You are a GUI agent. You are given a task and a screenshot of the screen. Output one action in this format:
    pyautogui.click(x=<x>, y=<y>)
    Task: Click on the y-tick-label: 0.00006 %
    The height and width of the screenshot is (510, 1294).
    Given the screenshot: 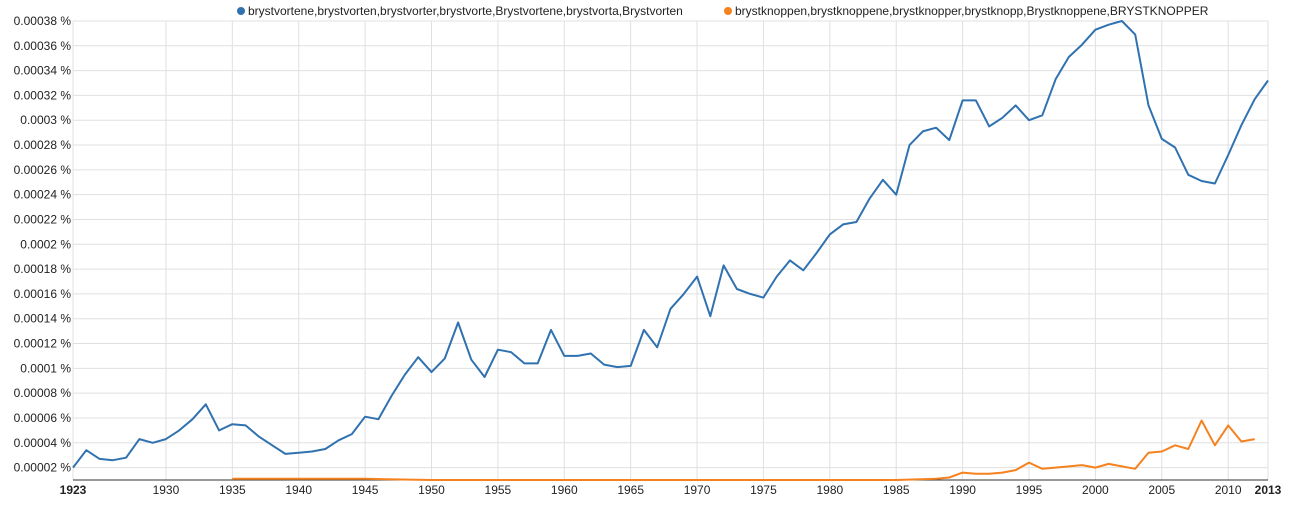 What is the action you would take?
    pyautogui.click(x=43, y=418)
    